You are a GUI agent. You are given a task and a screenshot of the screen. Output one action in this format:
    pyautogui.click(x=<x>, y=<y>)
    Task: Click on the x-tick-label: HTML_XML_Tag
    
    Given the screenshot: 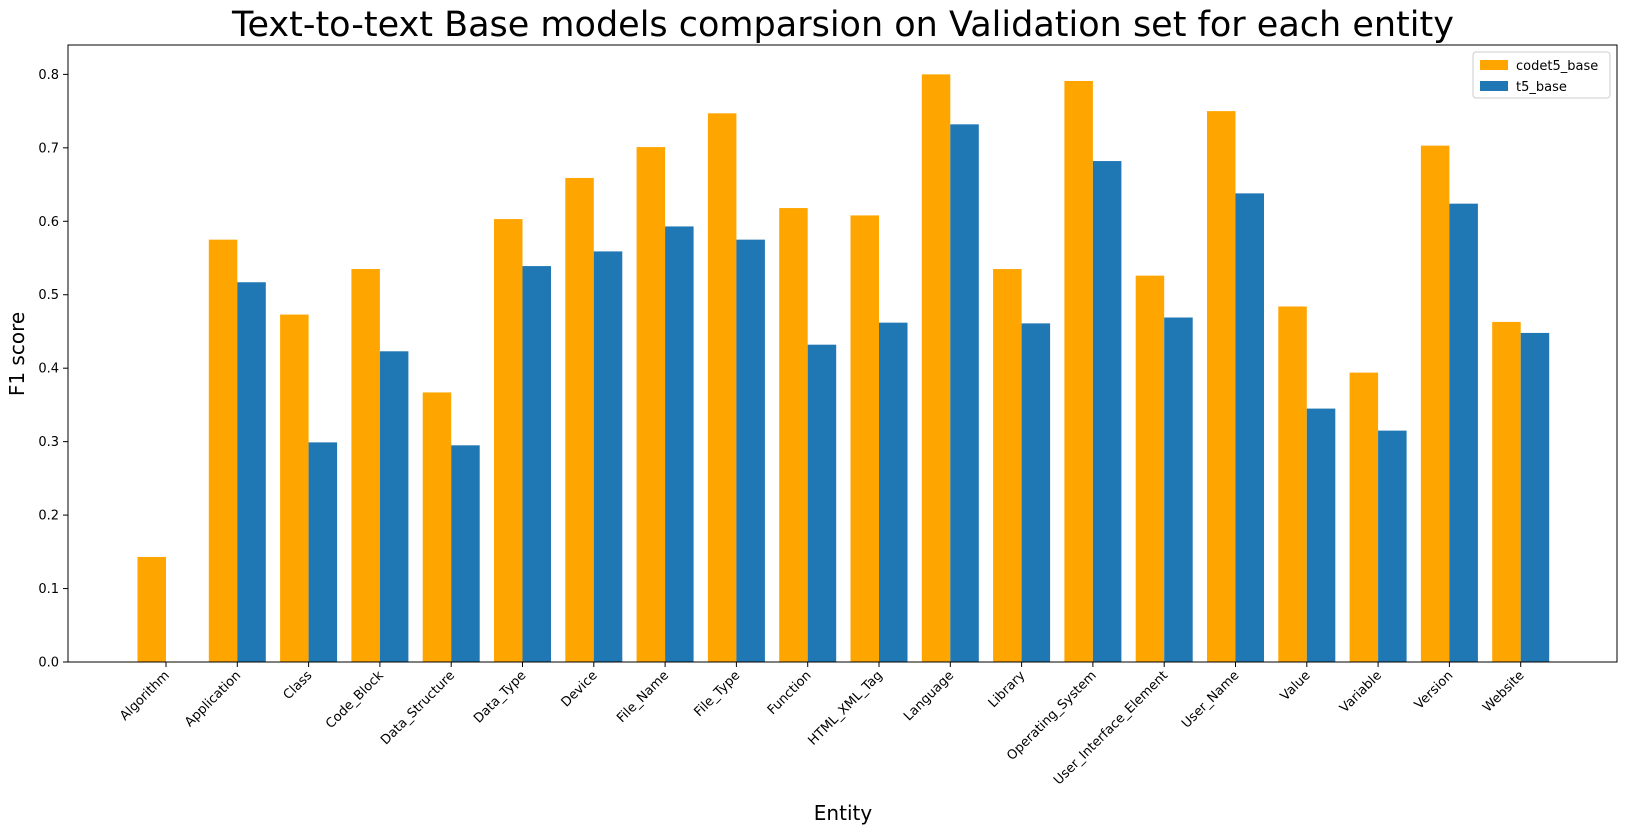 What is the action you would take?
    pyautogui.click(x=846, y=708)
    